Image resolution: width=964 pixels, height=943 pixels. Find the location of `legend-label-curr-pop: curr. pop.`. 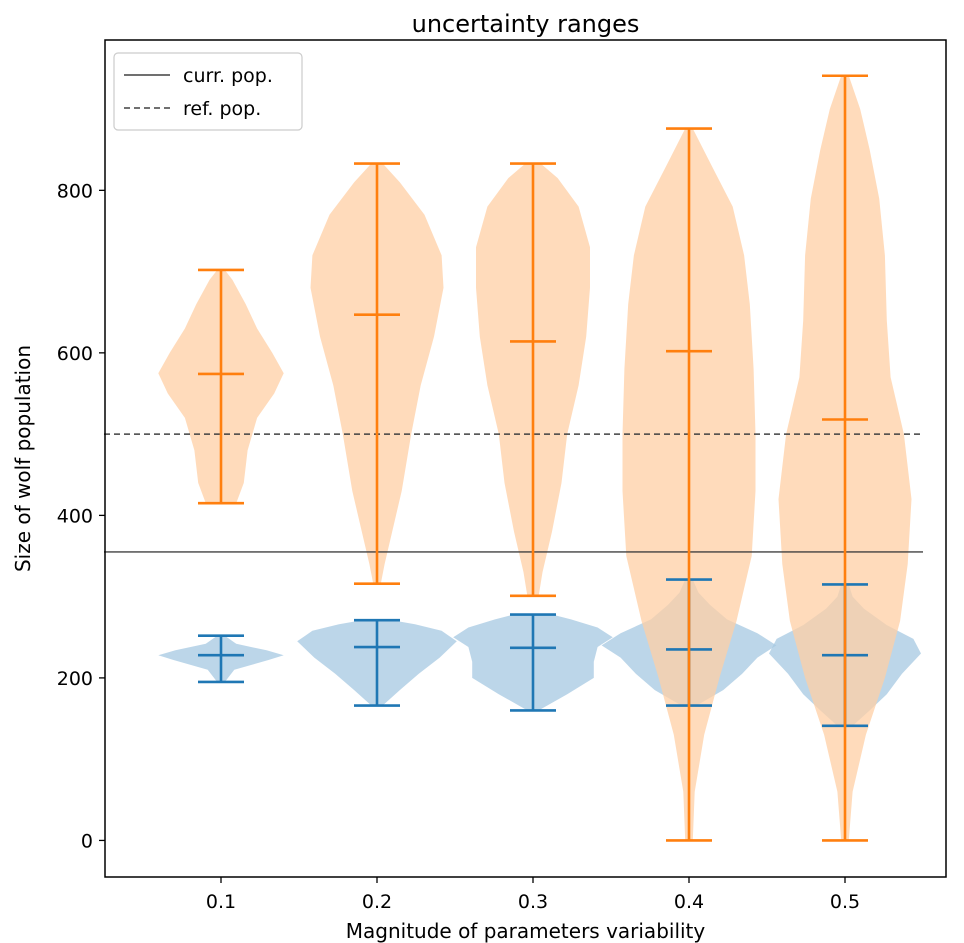

legend-label-curr-pop: curr. pop. is located at coordinates (228, 76).